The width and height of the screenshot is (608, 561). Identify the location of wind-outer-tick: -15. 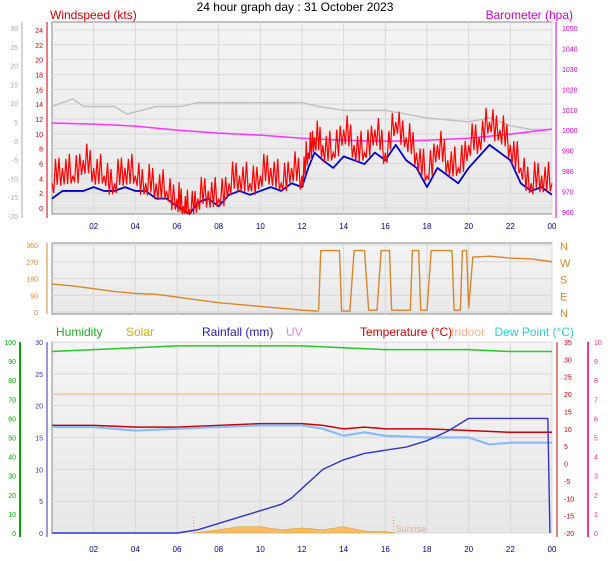
(13, 198).